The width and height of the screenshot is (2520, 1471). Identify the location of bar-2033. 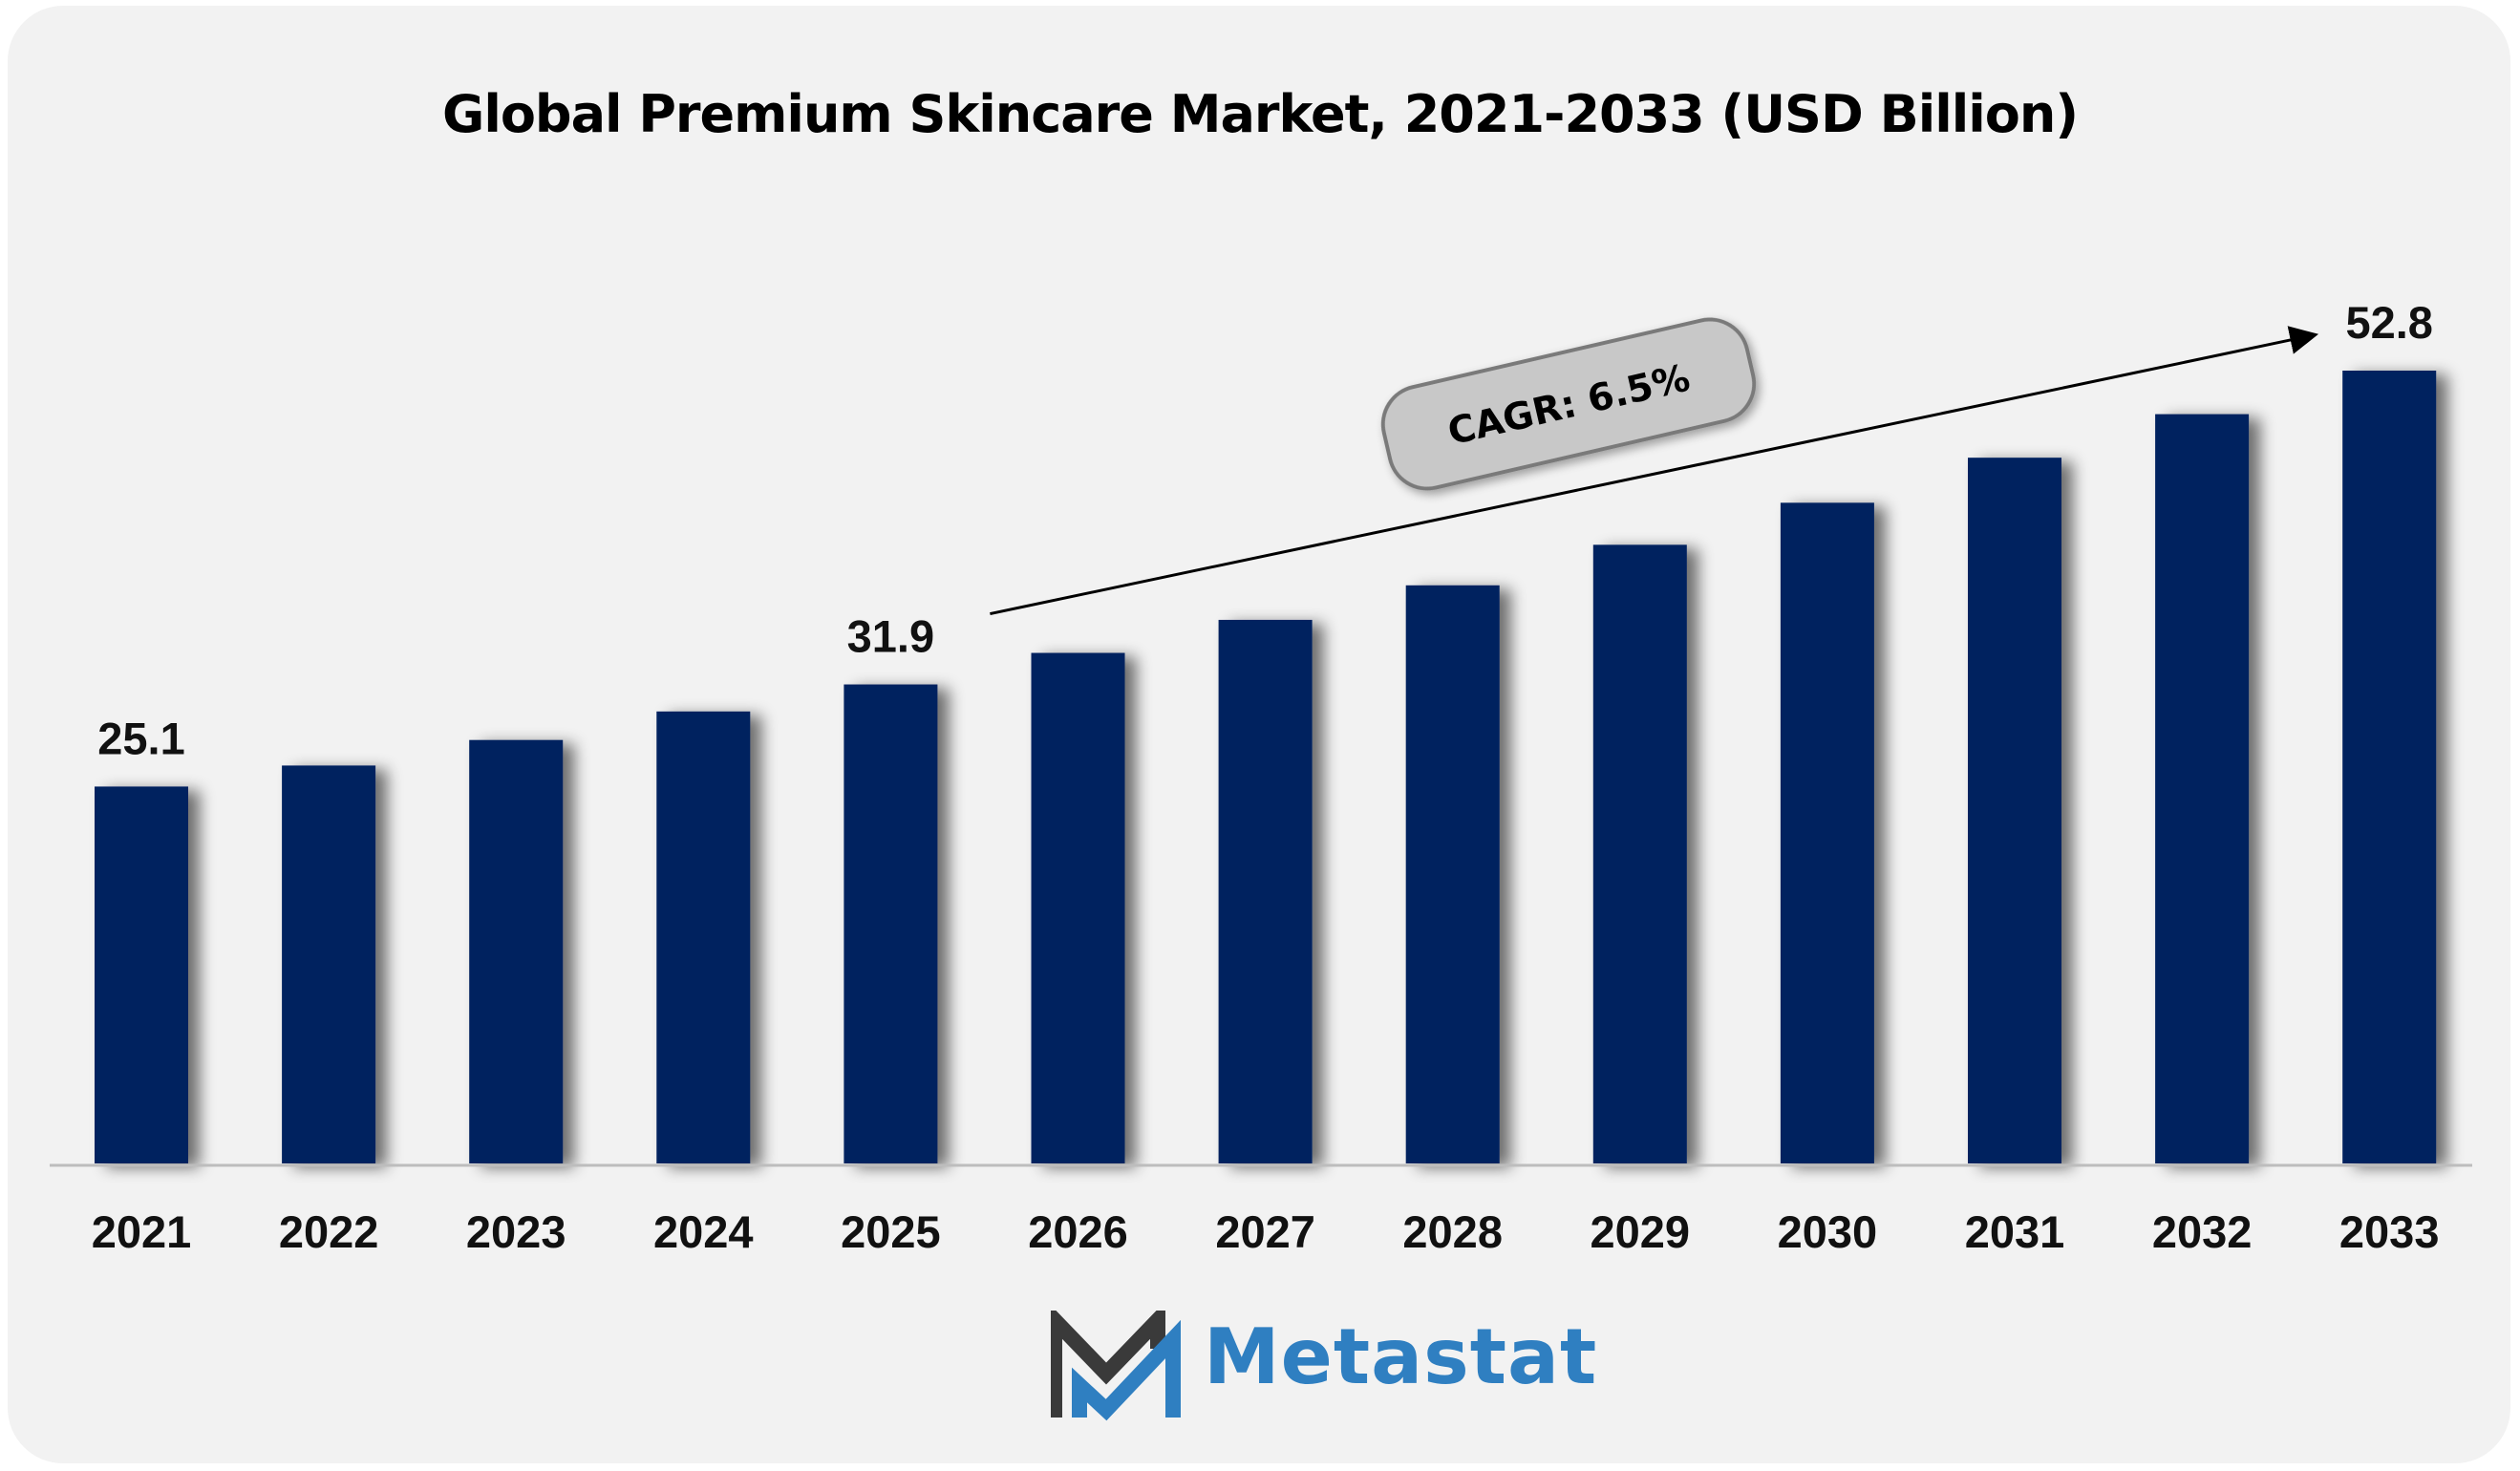
(2390, 767).